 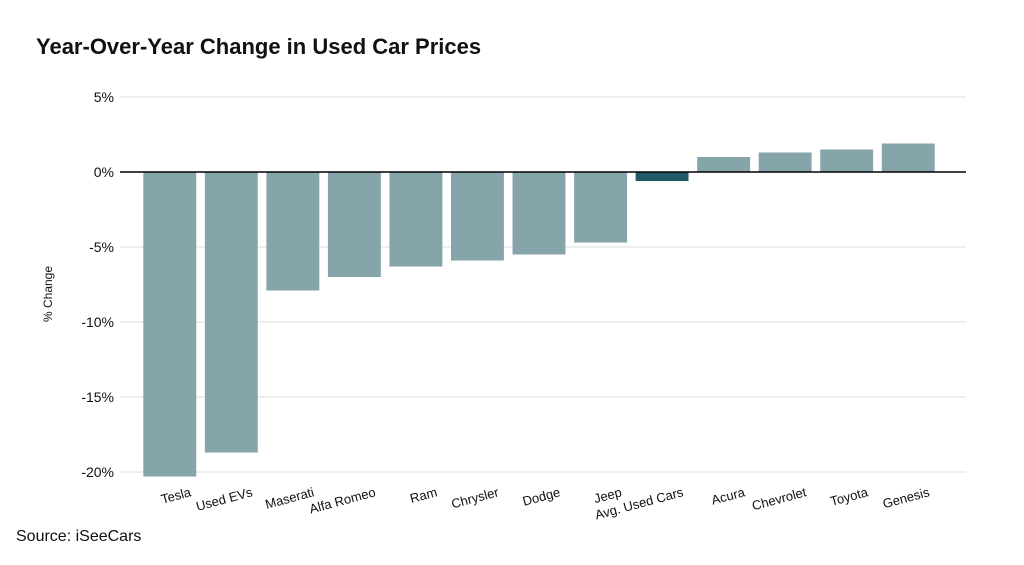 I want to click on y-tick-label: -15%, so click(x=97, y=397).